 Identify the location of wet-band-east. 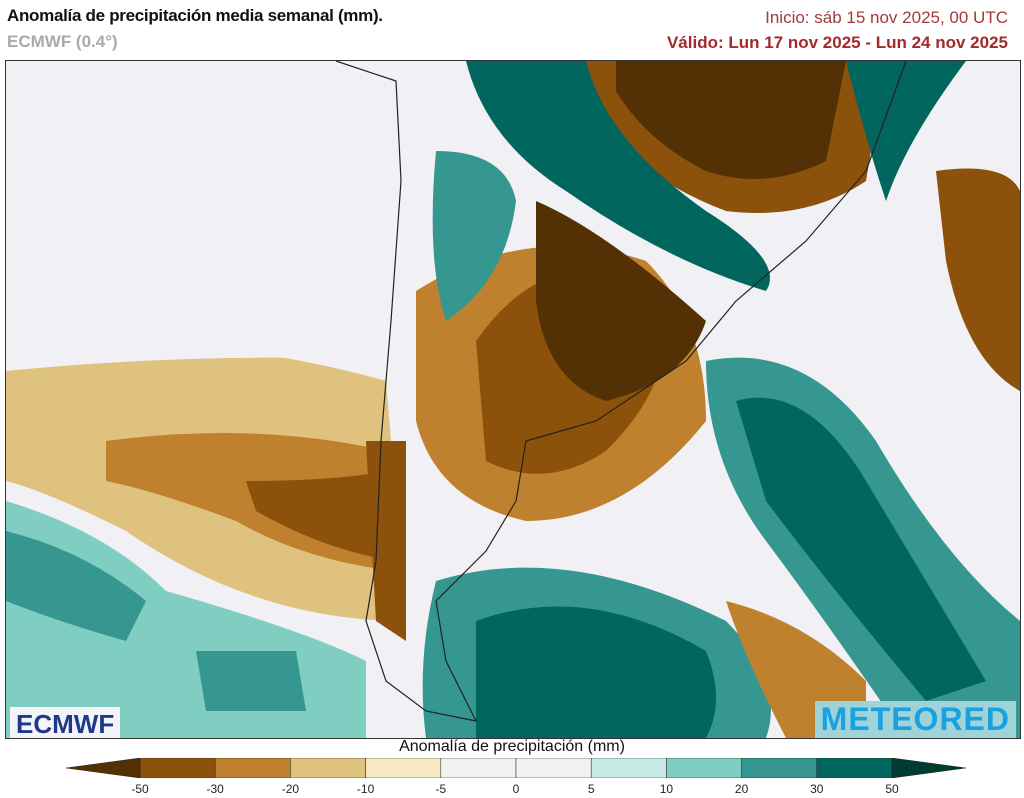
(906, 131).